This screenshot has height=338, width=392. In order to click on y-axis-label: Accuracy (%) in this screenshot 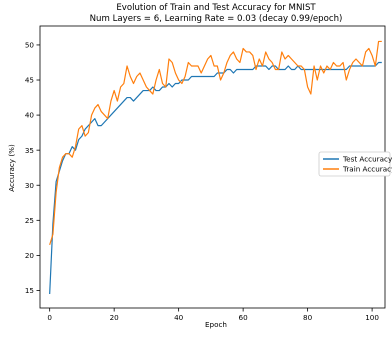, I will do `click(11, 168)`.